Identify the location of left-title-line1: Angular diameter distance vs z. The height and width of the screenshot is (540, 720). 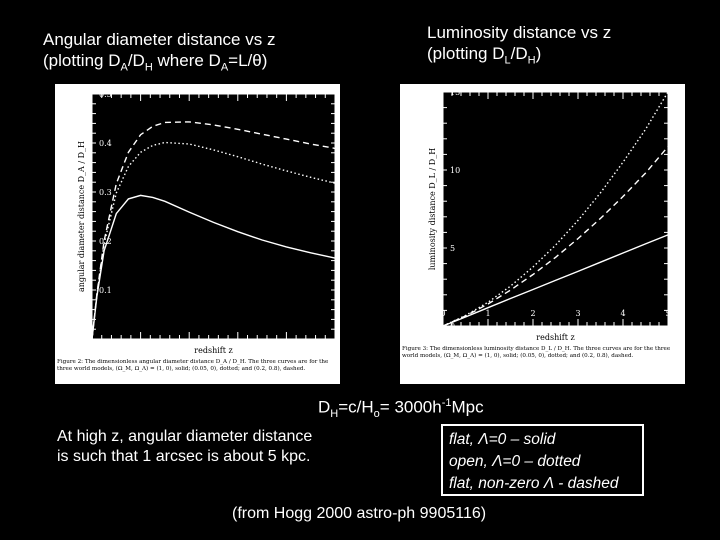
(159, 39).